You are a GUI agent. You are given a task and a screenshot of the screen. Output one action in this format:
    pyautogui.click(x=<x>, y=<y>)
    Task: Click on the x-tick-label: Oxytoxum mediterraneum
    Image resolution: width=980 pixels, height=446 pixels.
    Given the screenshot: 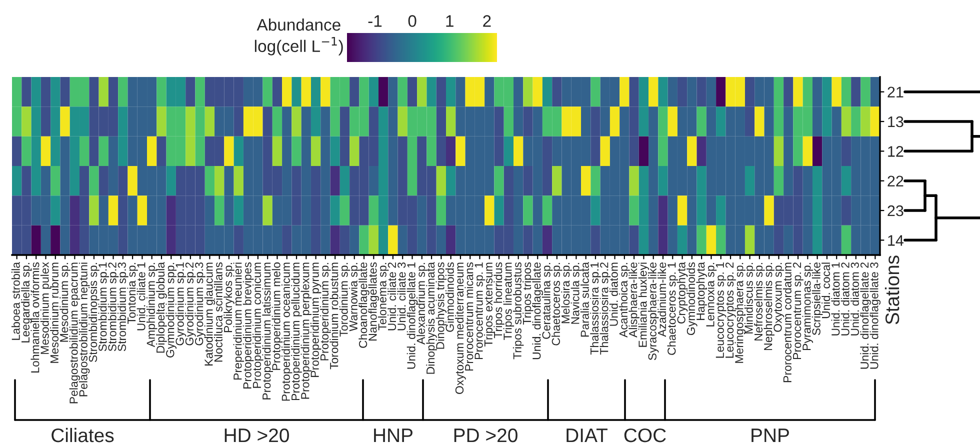 What is the action you would take?
    pyautogui.click(x=460, y=328)
    